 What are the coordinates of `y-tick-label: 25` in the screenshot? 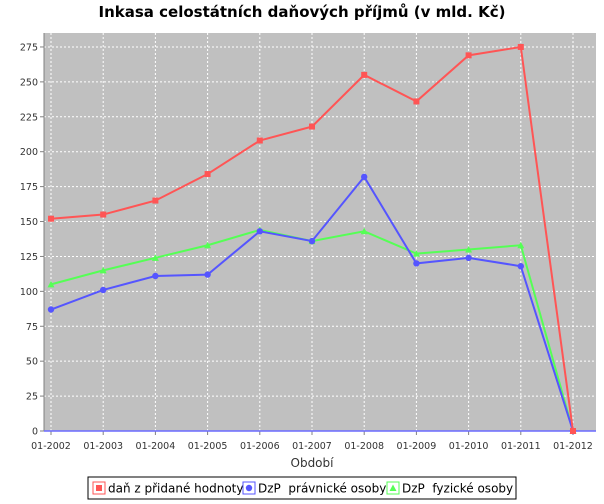 It's located at (32, 397).